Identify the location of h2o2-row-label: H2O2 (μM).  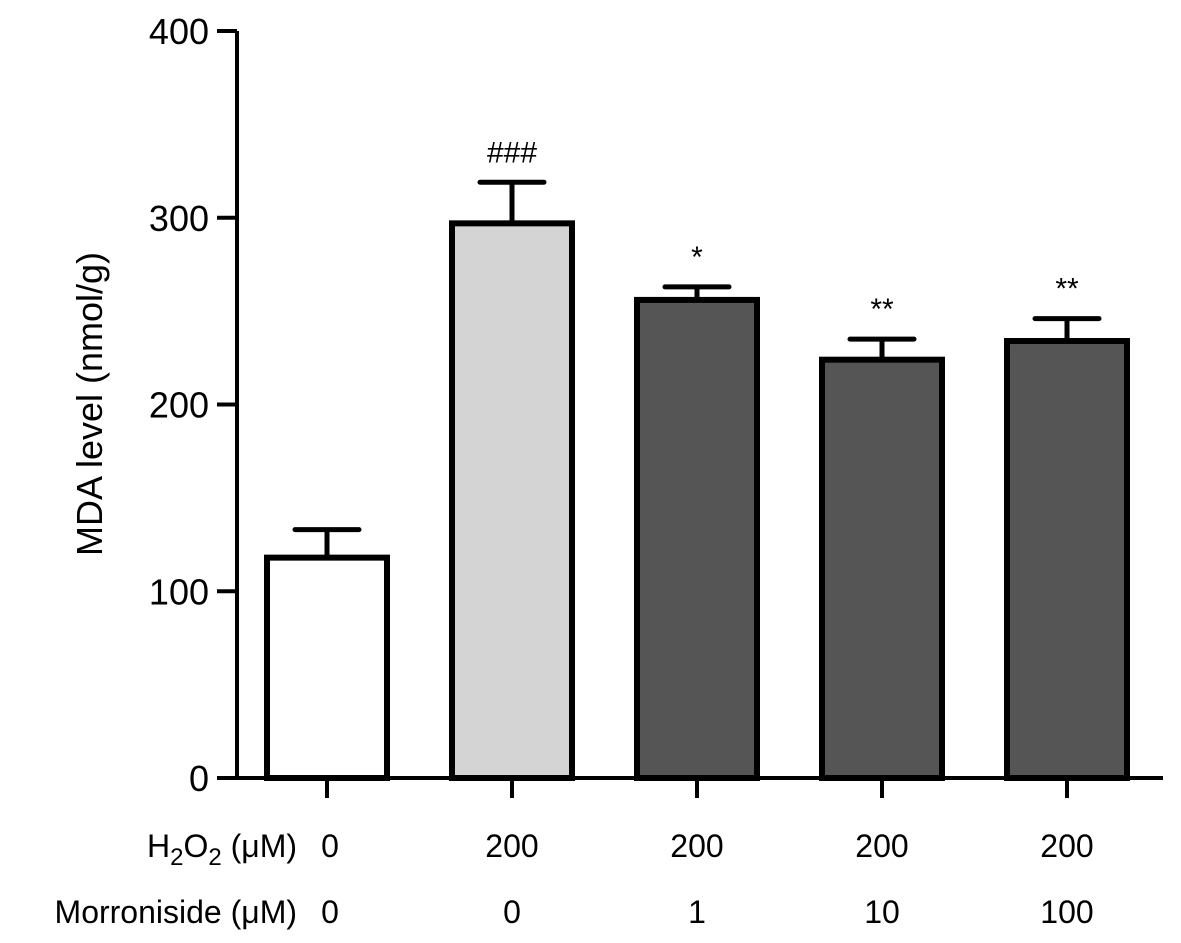
(222, 849).